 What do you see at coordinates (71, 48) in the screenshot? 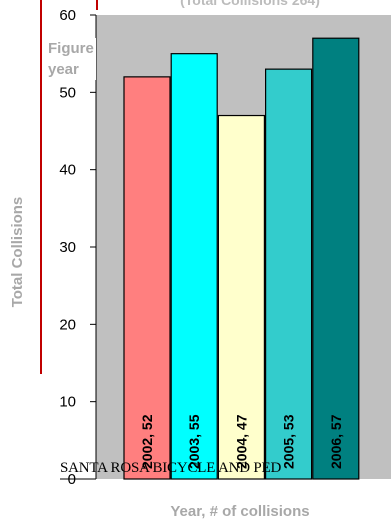
I see `figure-label-line-1: Figure` at bounding box center [71, 48].